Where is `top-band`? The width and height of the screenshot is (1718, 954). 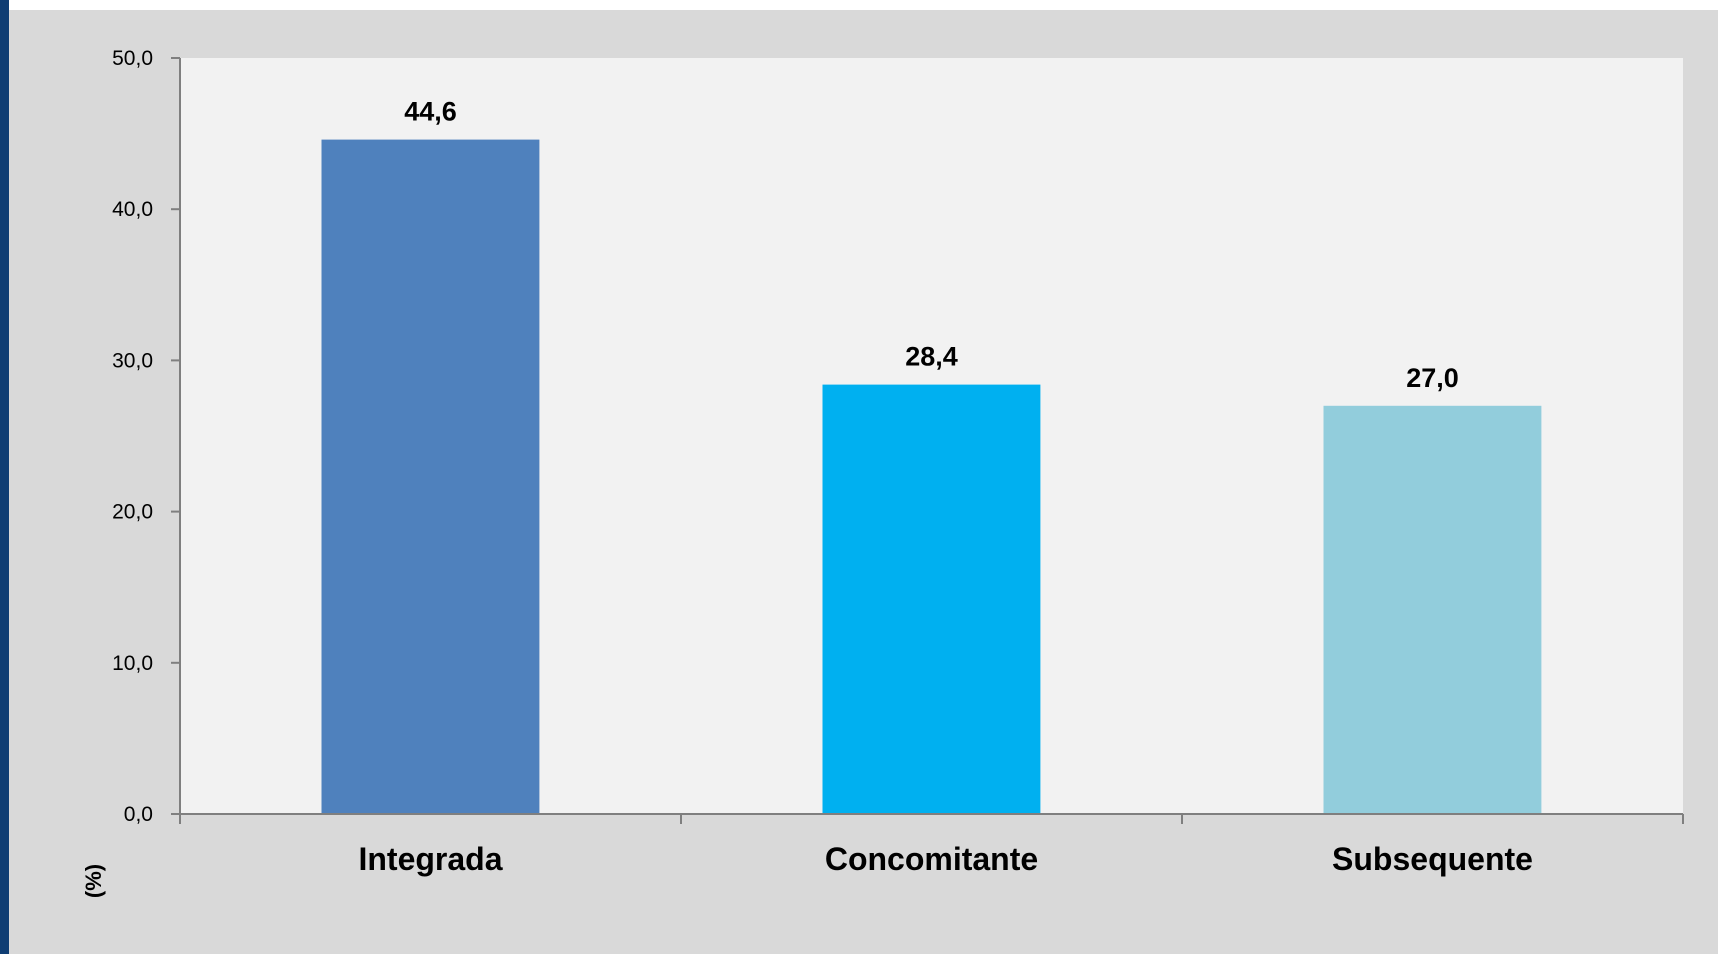 top-band is located at coordinates (863, 5).